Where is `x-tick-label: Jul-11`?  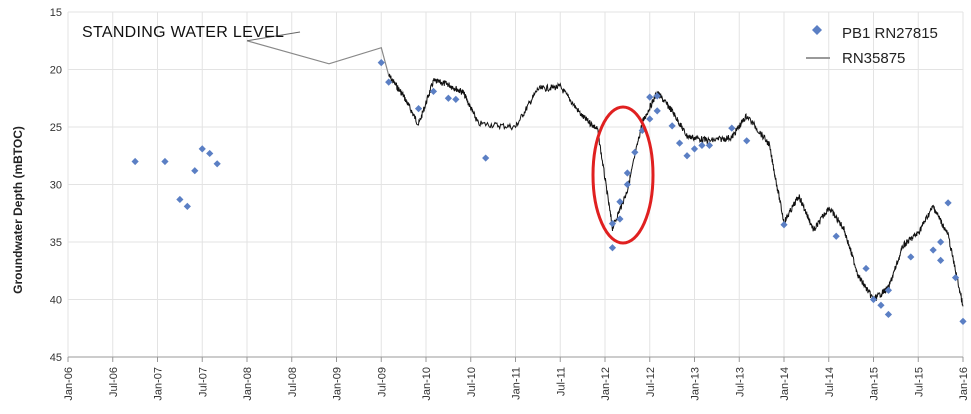 x-tick-label: Jul-11 is located at coordinates (561, 381).